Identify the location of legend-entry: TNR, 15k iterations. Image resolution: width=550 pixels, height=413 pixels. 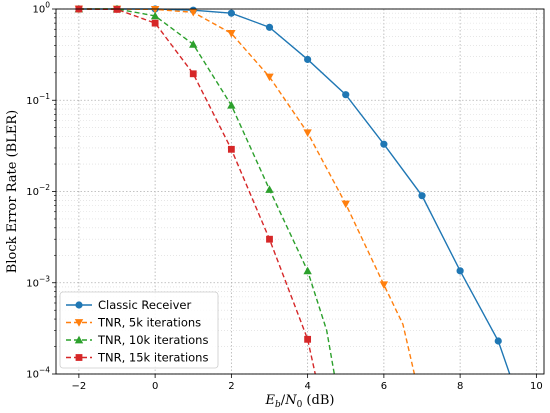
(137, 358).